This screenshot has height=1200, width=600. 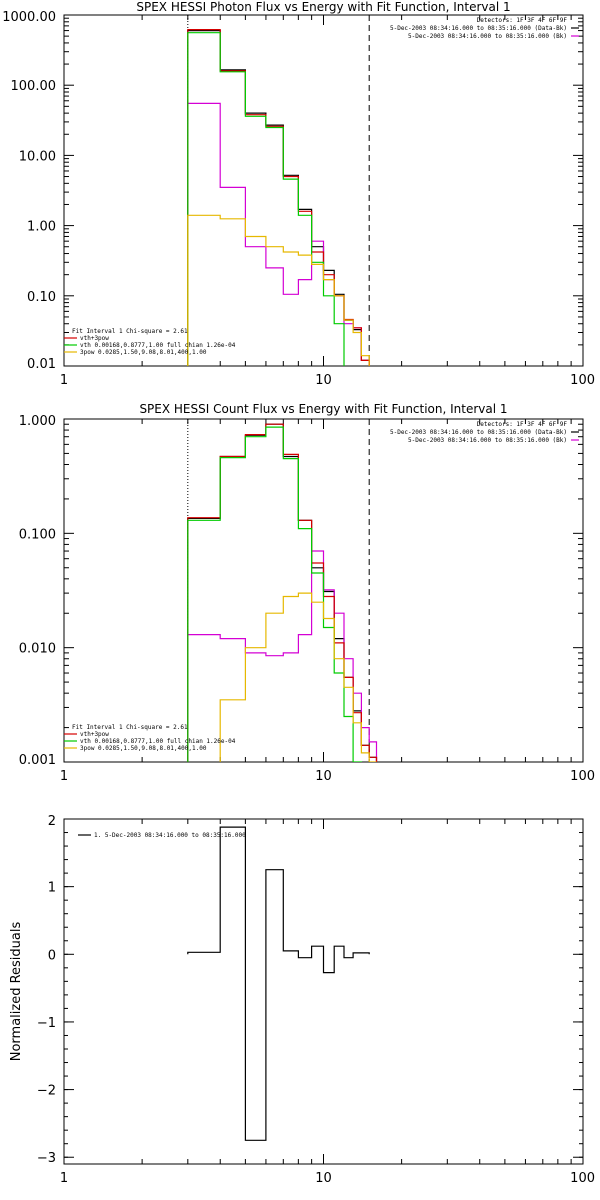 What do you see at coordinates (34, 86) in the screenshot?
I see `y-tick-label: 100.00` at bounding box center [34, 86].